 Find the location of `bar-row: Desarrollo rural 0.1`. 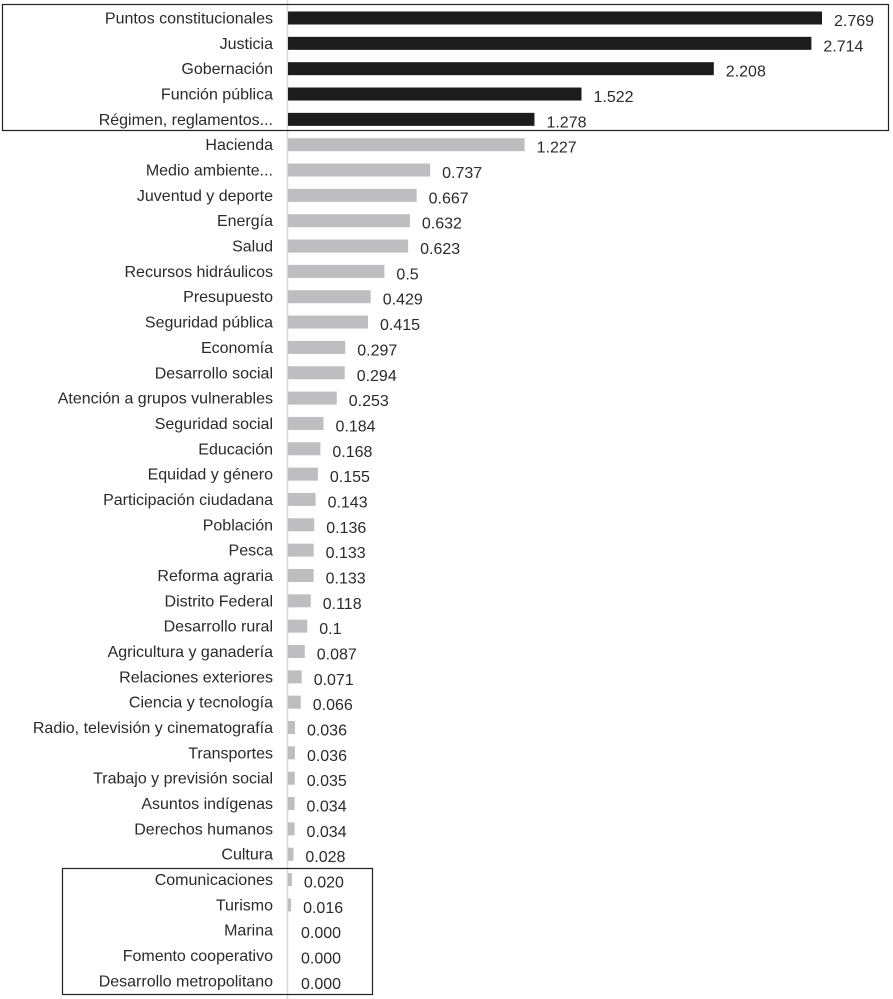

bar-row: Desarrollo rural 0.1 is located at coordinates (253, 629).